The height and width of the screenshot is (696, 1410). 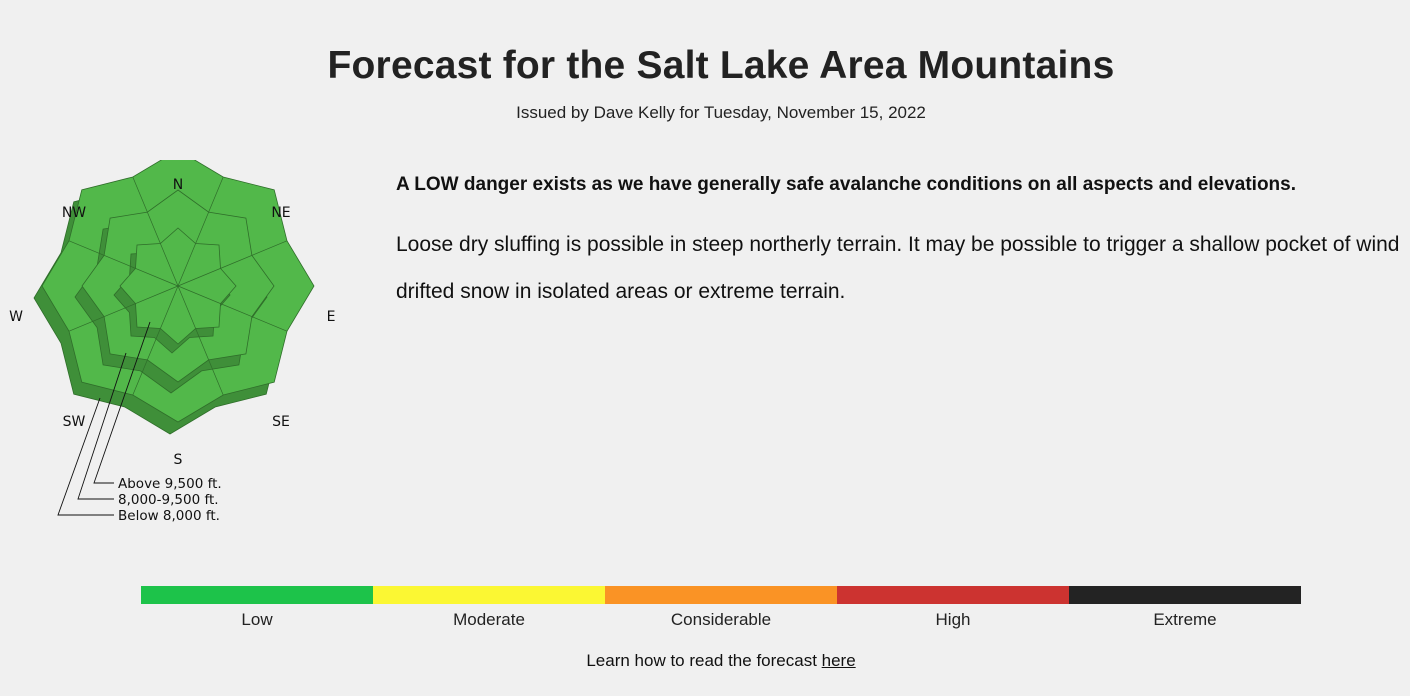 What do you see at coordinates (838, 660) in the screenshot?
I see `learn-here-link: here` at bounding box center [838, 660].